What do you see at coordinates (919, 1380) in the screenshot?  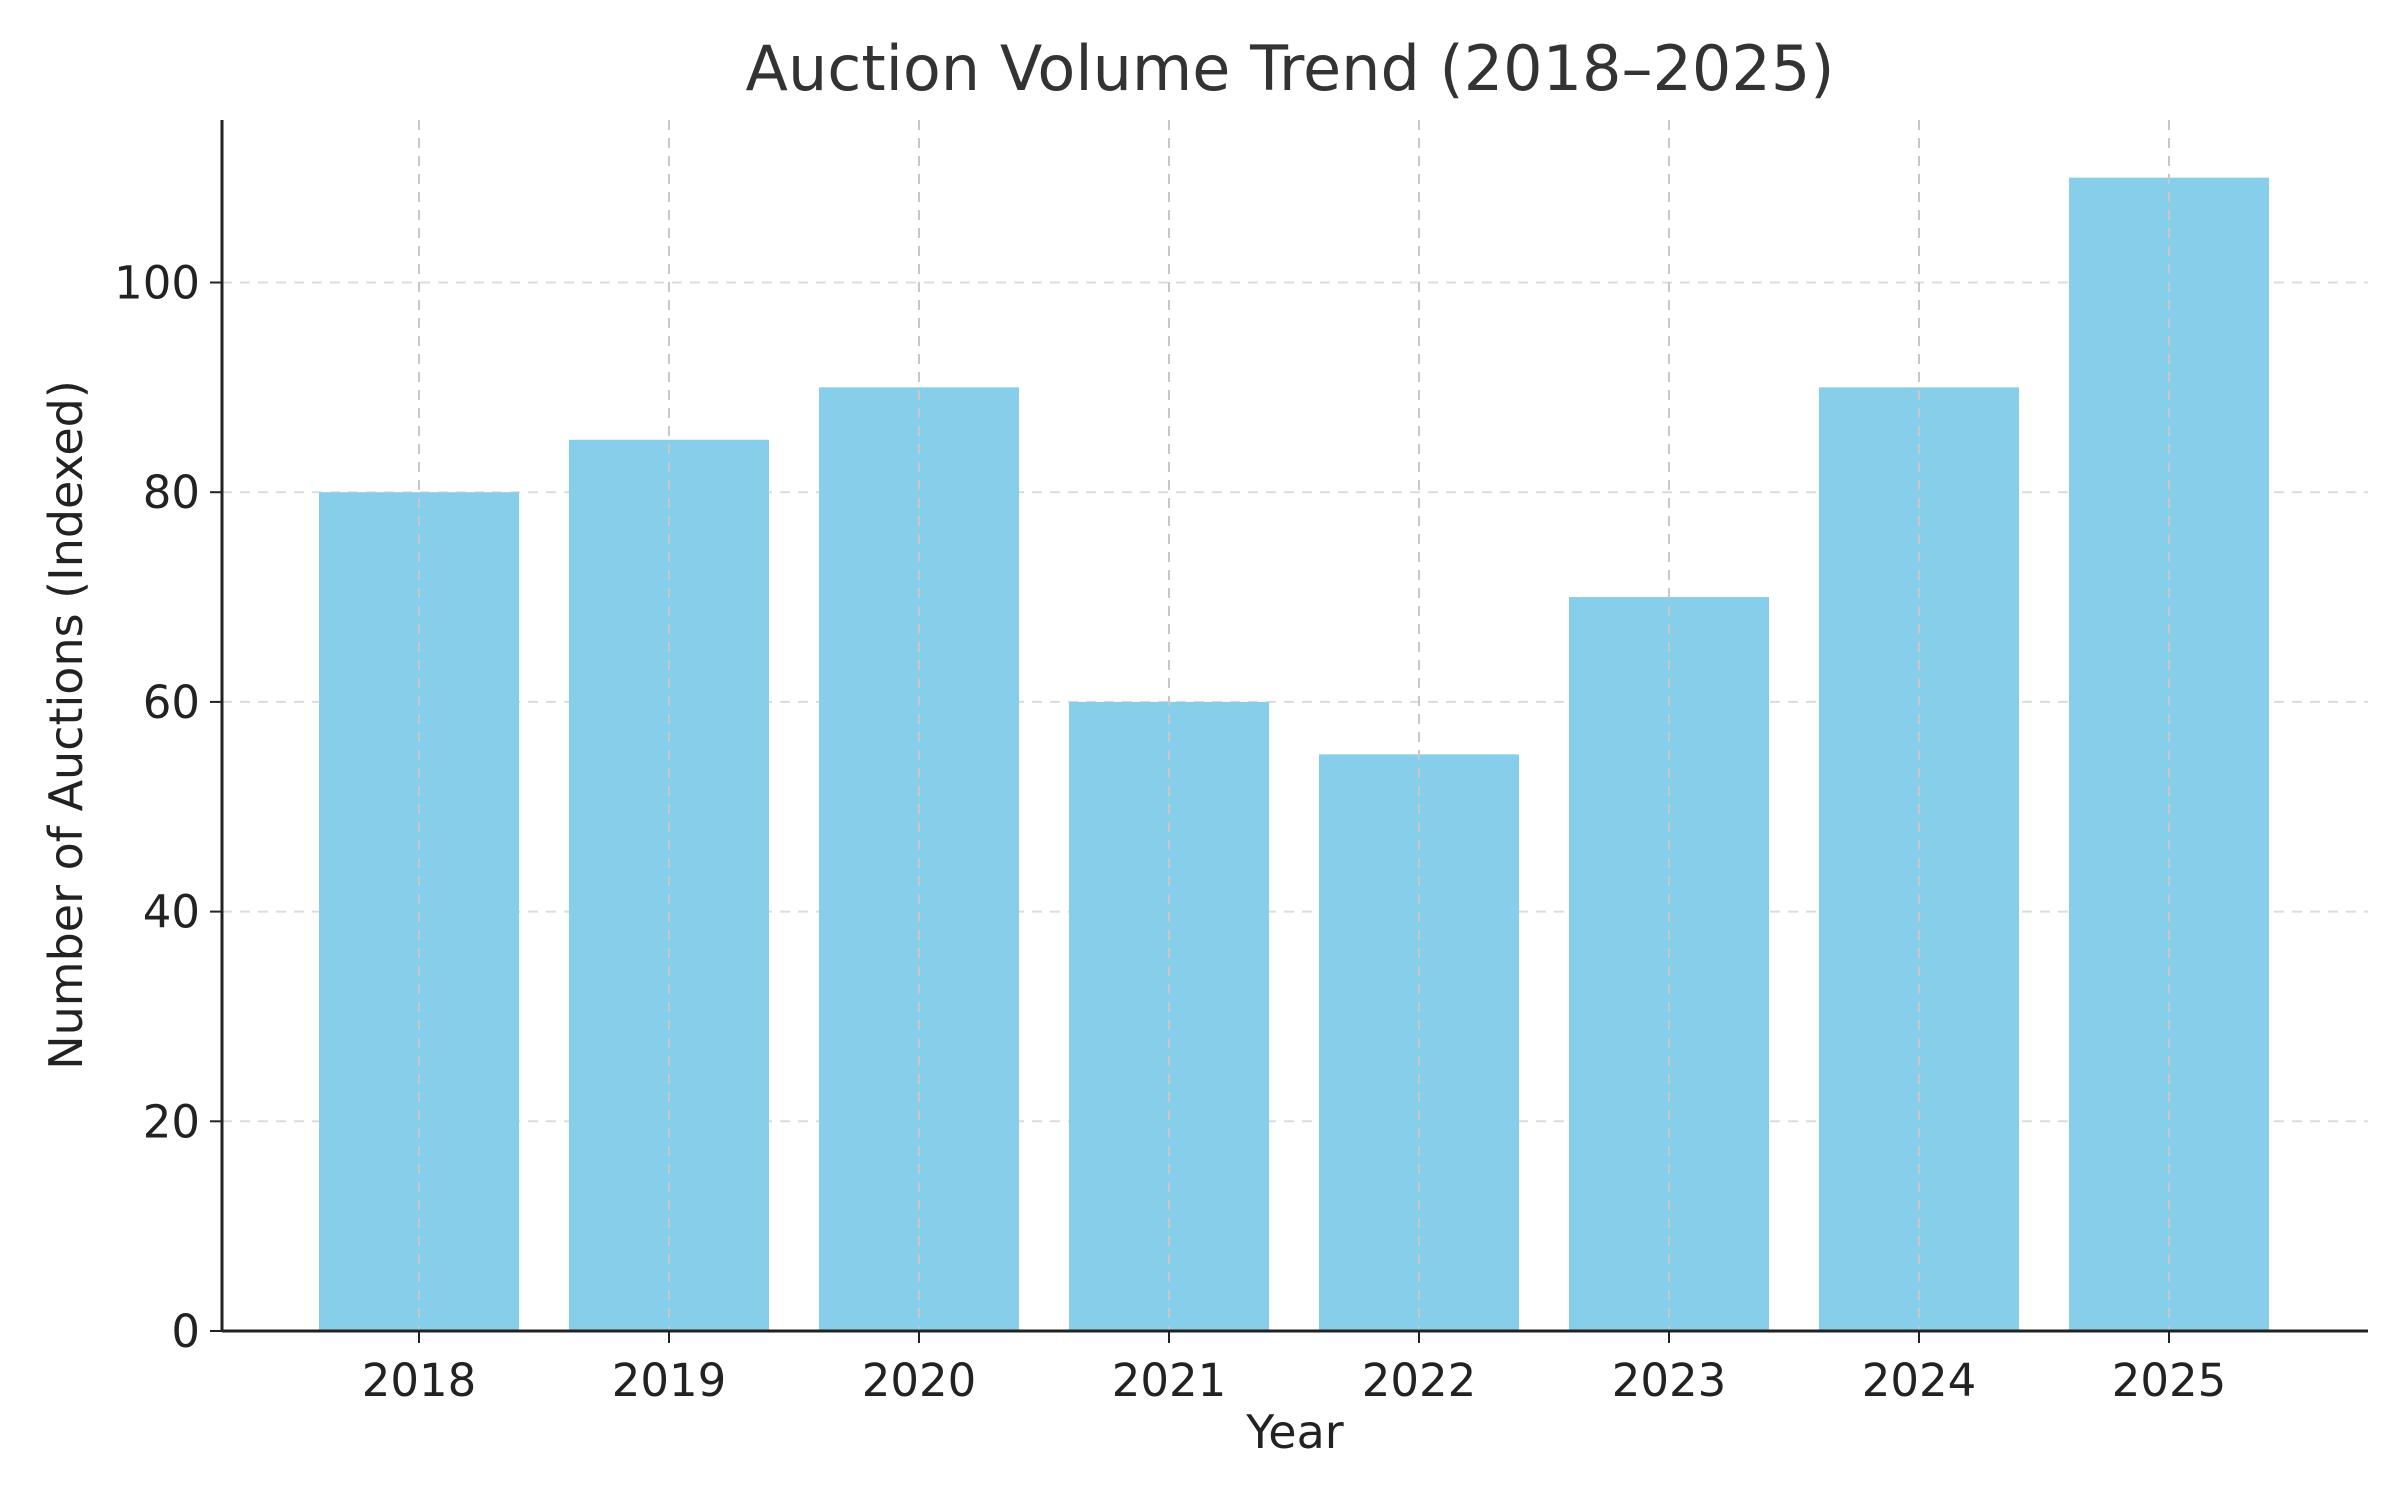 I see `x-tick-label-2020: 2020` at bounding box center [919, 1380].